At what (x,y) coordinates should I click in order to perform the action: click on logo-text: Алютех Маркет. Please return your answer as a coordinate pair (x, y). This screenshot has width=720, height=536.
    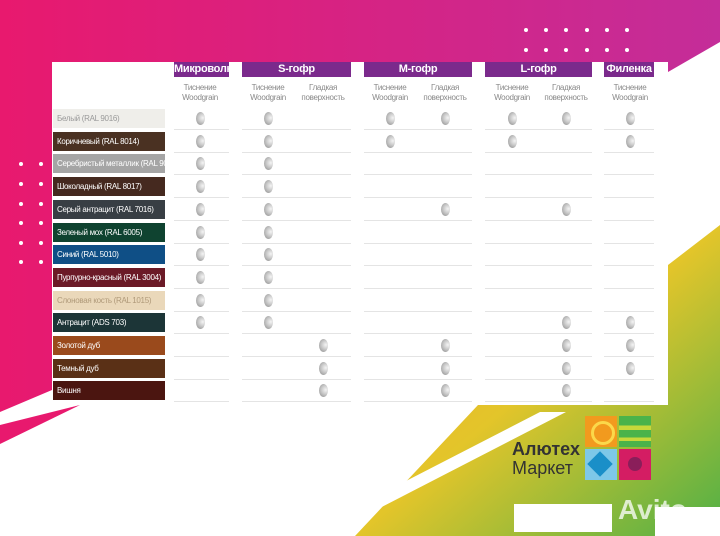
    Looking at the image, I should click on (546, 459).